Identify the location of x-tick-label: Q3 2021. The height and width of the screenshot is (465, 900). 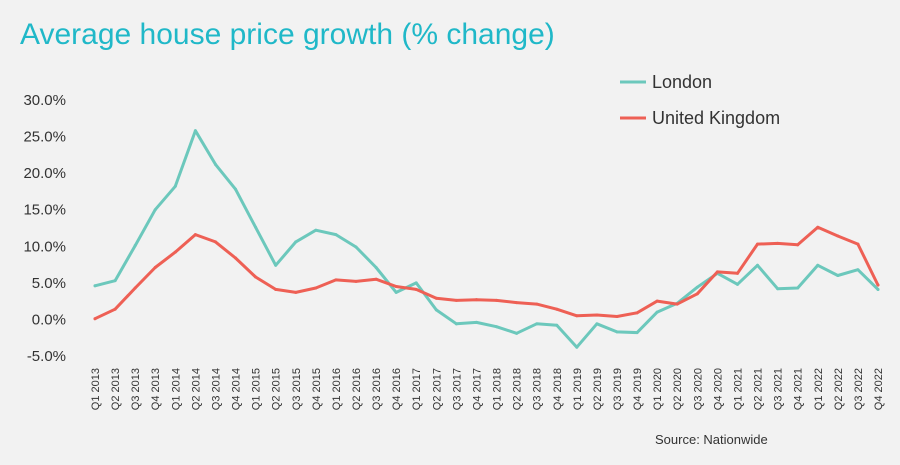
(779, 389).